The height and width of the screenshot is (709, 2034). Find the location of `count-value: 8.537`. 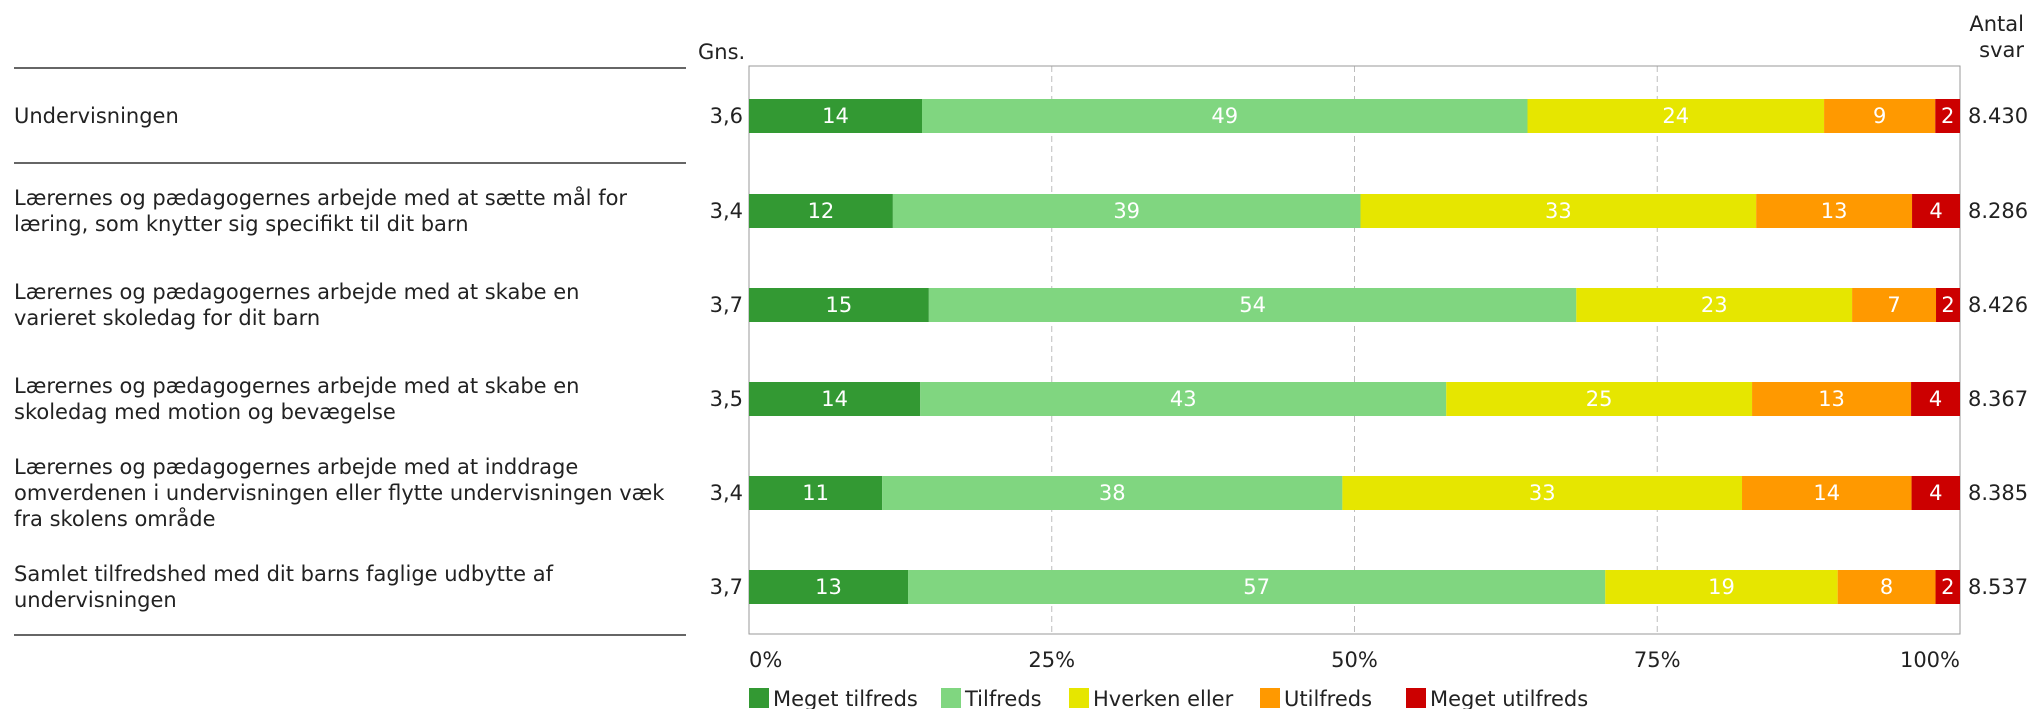

count-value: 8.537 is located at coordinates (1998, 587).